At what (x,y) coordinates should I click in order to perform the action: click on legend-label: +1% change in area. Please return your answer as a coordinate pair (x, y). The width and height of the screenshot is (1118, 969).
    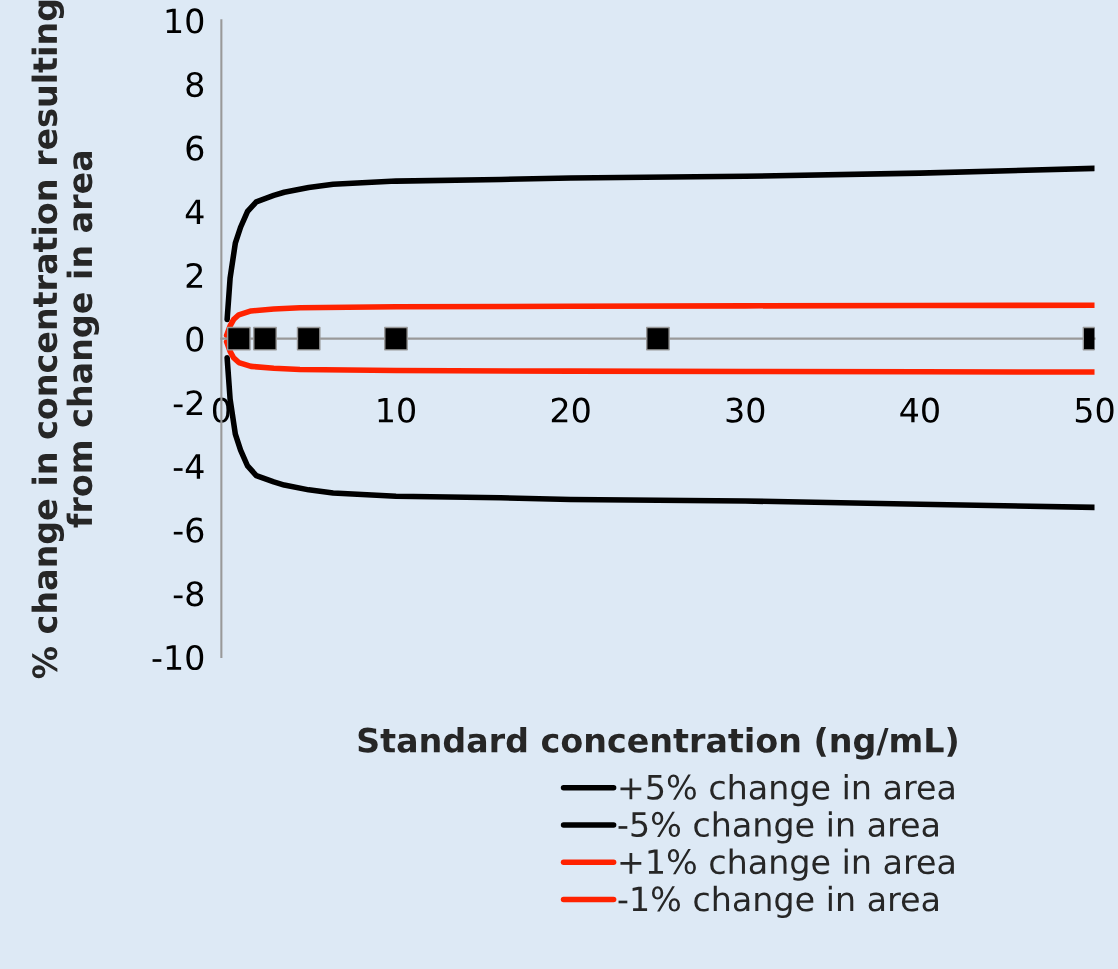
    Looking at the image, I should click on (787, 864).